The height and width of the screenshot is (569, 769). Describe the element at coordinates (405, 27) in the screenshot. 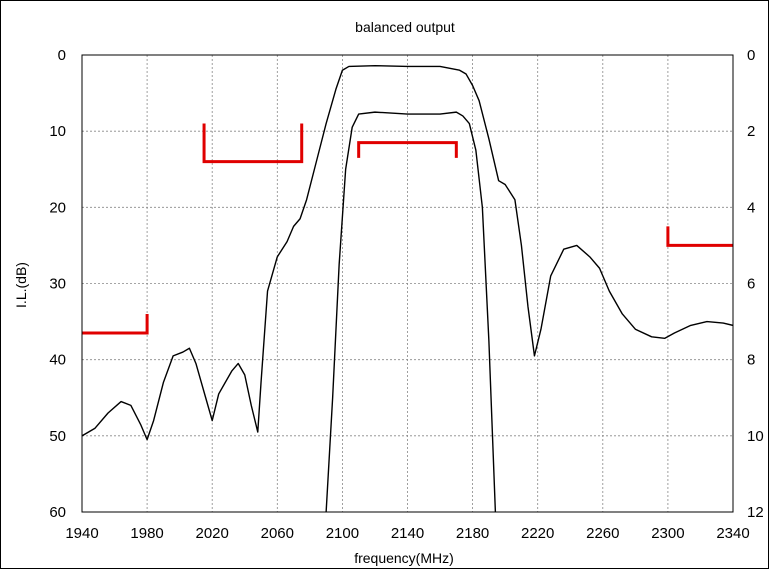

I see `chart-title: balanced output` at that location.